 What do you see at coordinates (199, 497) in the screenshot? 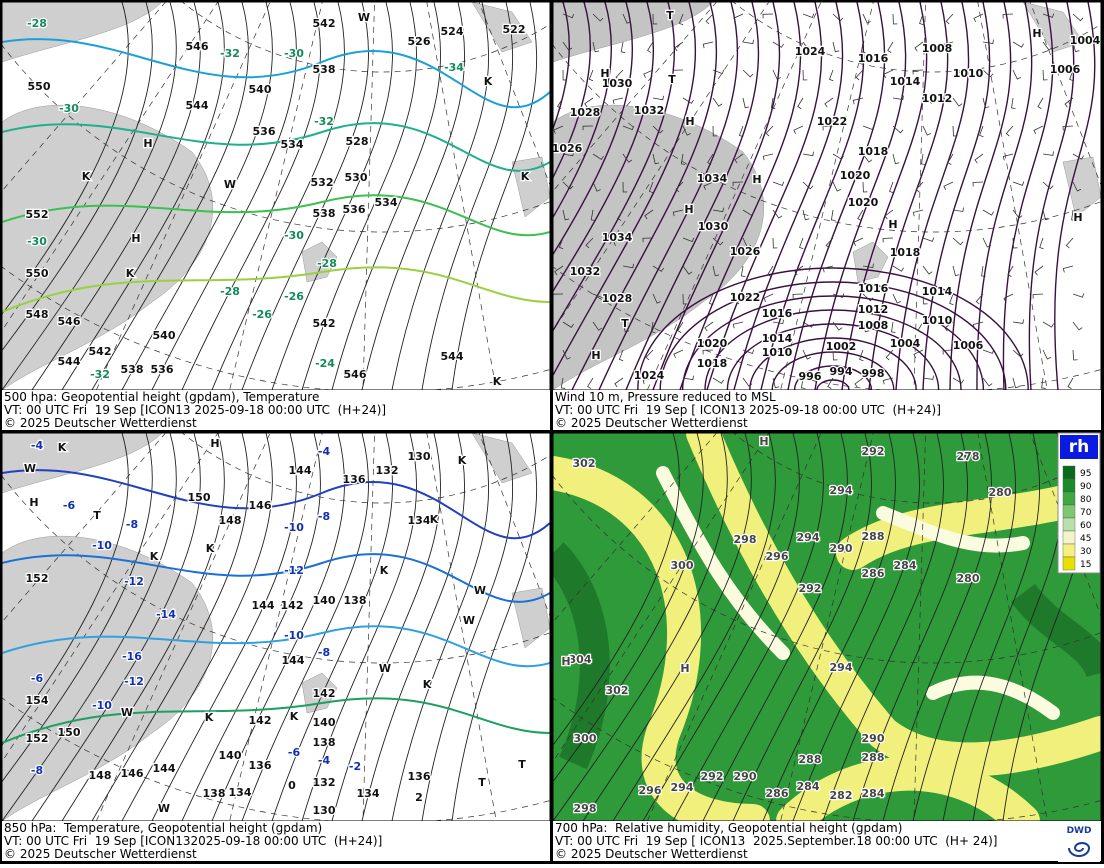
I see `contour-label: 150` at bounding box center [199, 497].